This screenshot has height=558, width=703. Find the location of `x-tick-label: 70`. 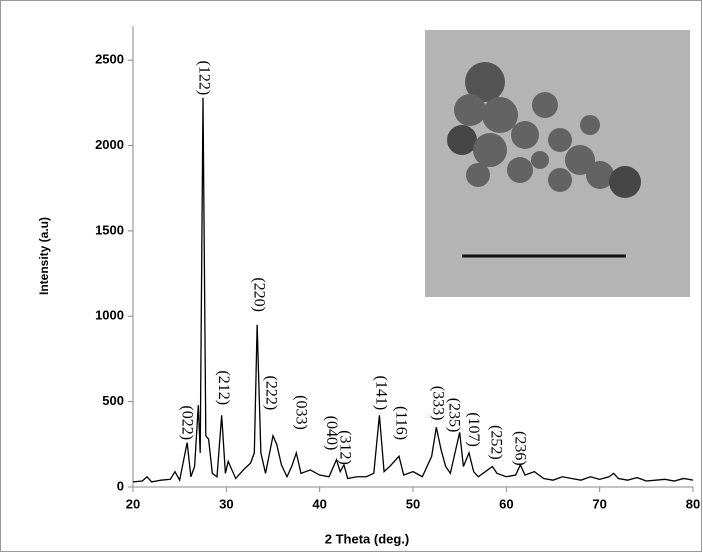

x-tick-label: 70 is located at coordinates (599, 503).